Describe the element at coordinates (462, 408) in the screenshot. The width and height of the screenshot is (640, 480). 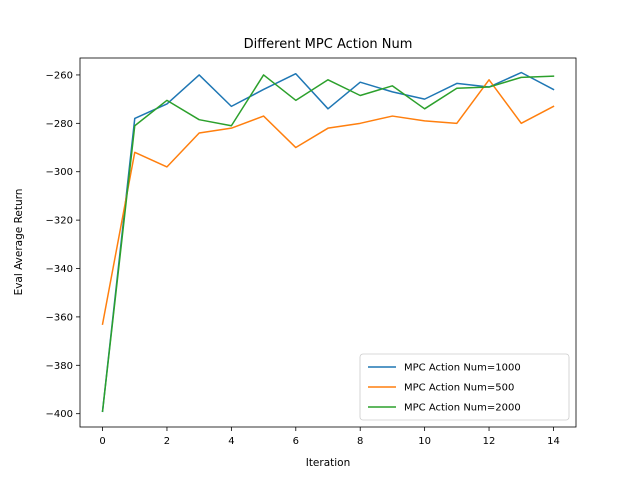
I see `legend-label-3: MPC Action Num=2000` at that location.